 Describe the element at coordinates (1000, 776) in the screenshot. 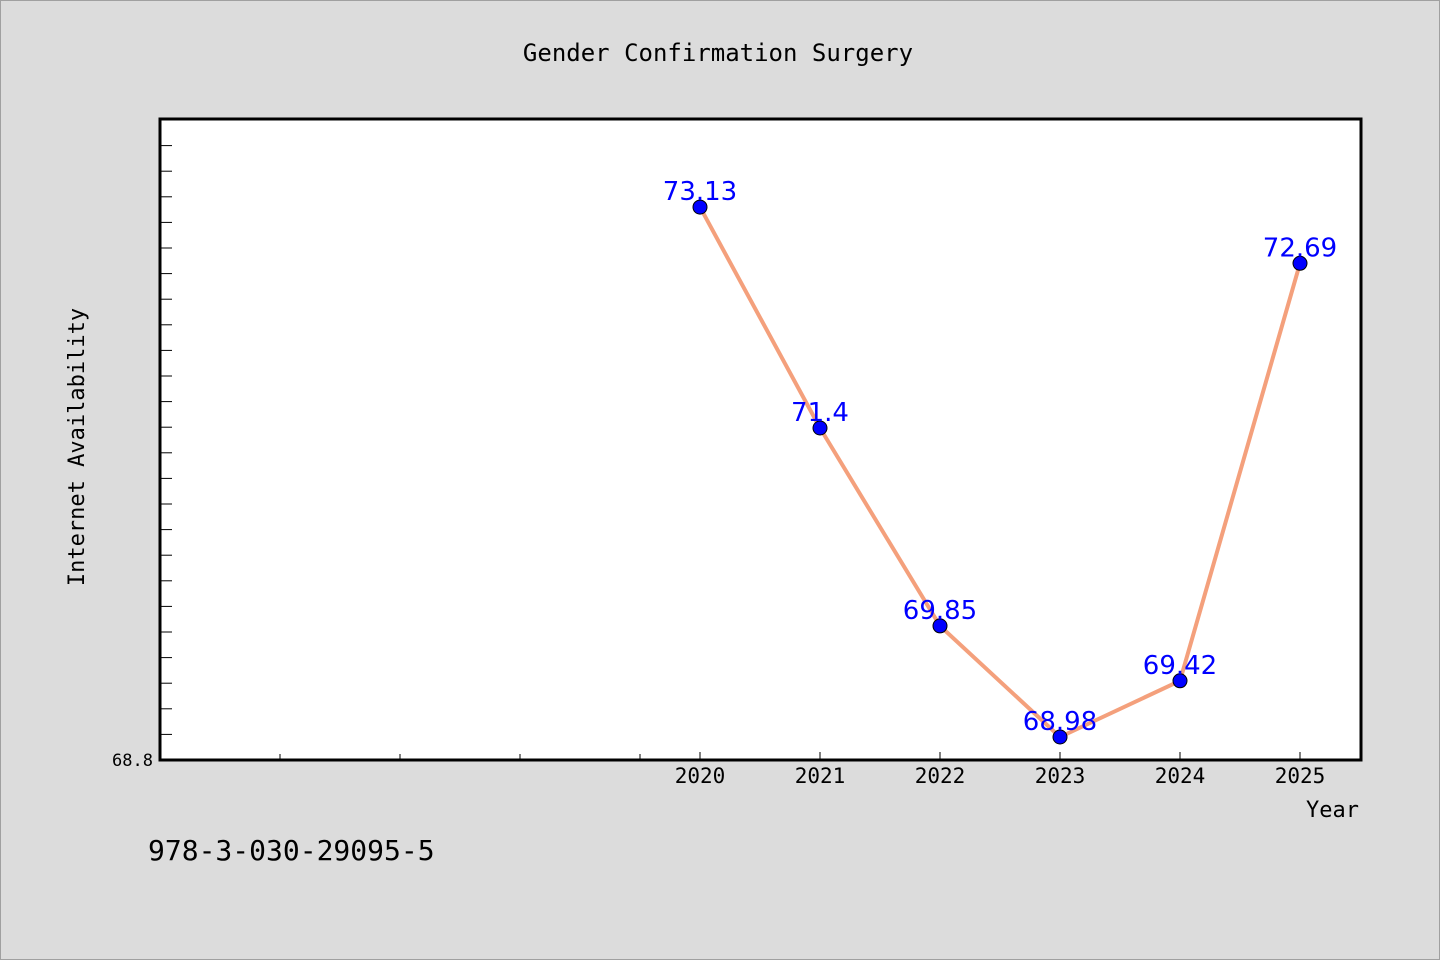

I see `x-tick-labels: 2020 2021 2022 2023 2024 2025` at that location.